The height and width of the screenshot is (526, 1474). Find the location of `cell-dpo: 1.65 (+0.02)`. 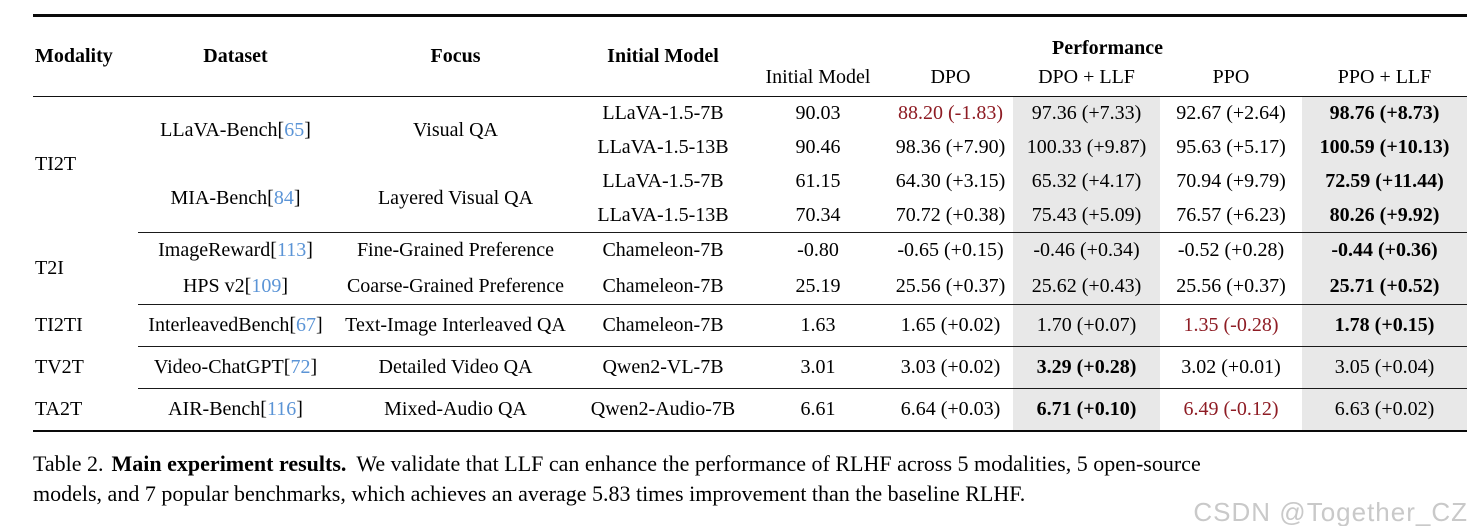

cell-dpo: 1.65 (+0.02) is located at coordinates (950, 325).